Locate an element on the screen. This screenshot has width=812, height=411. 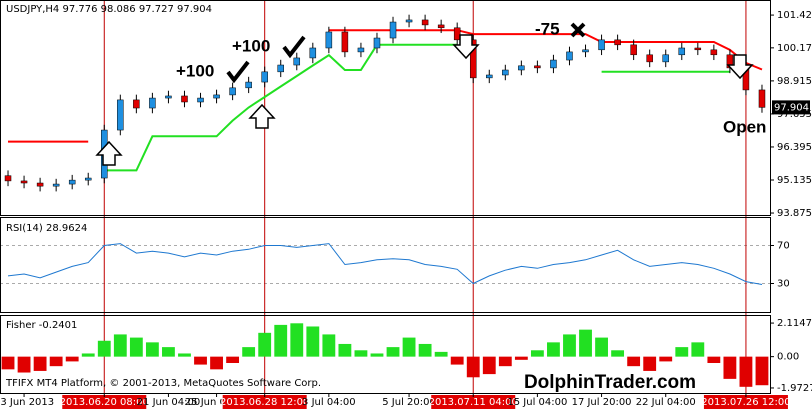
rsi-title: RSI(14) 28.9624 is located at coordinates (46, 228).